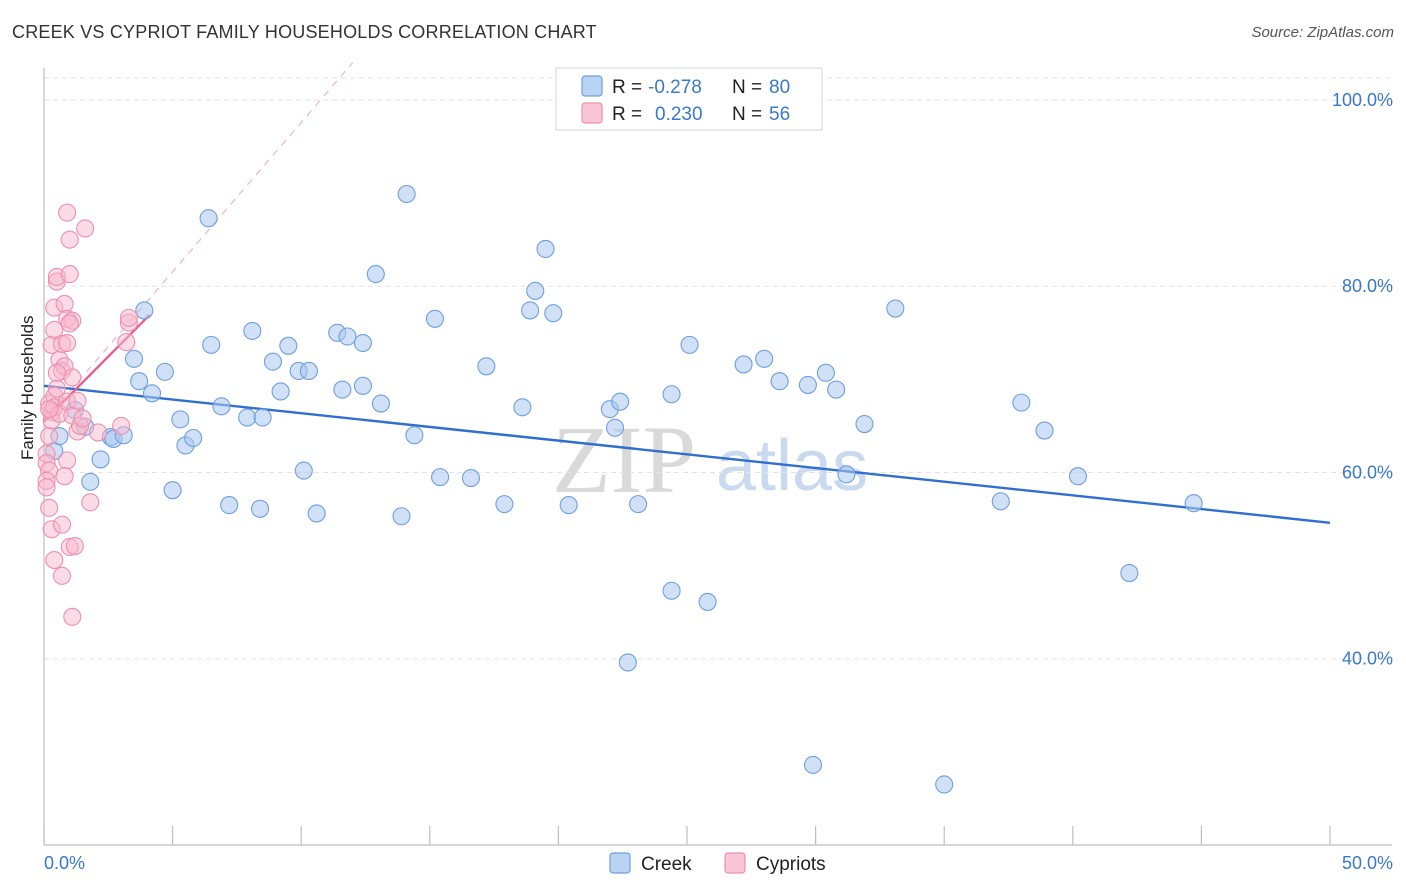 The width and height of the screenshot is (1406, 892). I want to click on watermark-zip: ZIP, so click(624, 459).